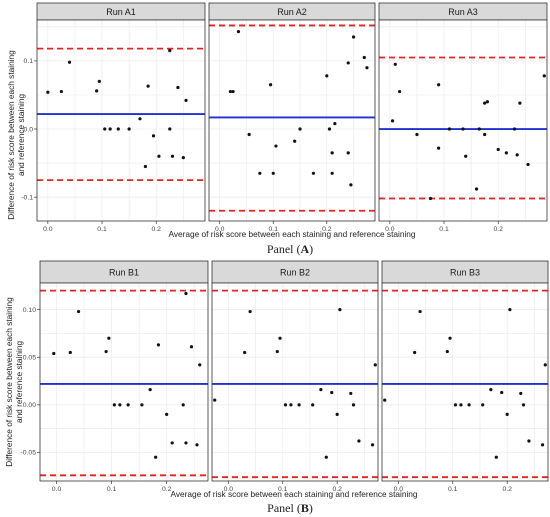 The image size is (550, 517). I want to click on strip-title-run-a3: Run A3, so click(463, 12).